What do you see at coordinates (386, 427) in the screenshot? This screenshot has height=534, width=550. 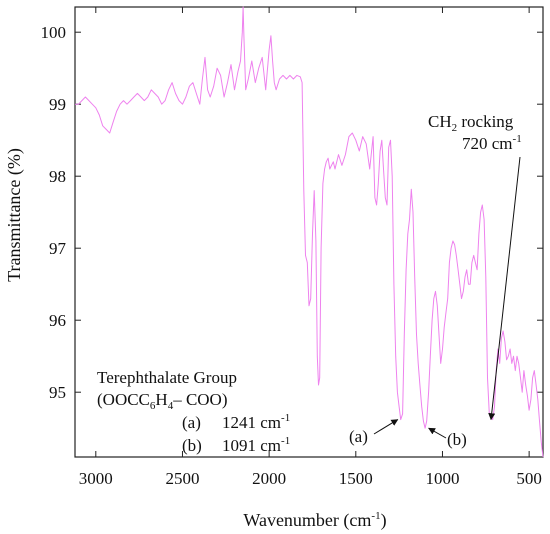 I see `arrow-a` at bounding box center [386, 427].